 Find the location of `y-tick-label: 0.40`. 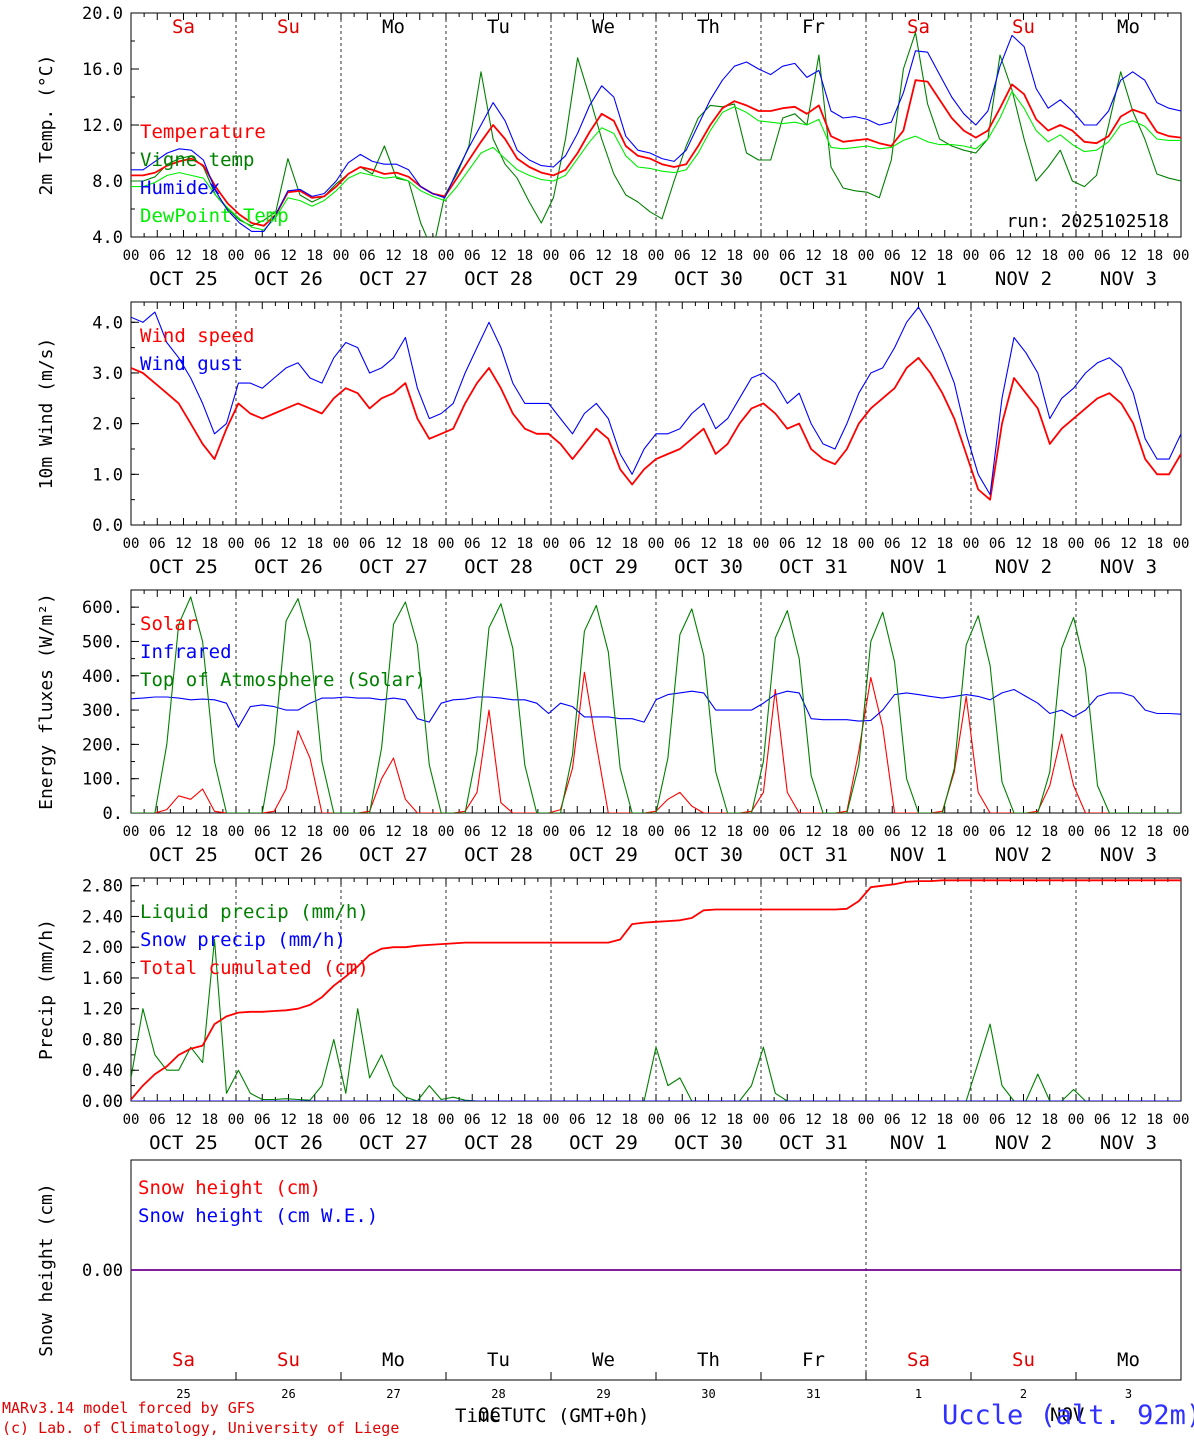

y-tick-label: 0.40 is located at coordinates (102, 1071).